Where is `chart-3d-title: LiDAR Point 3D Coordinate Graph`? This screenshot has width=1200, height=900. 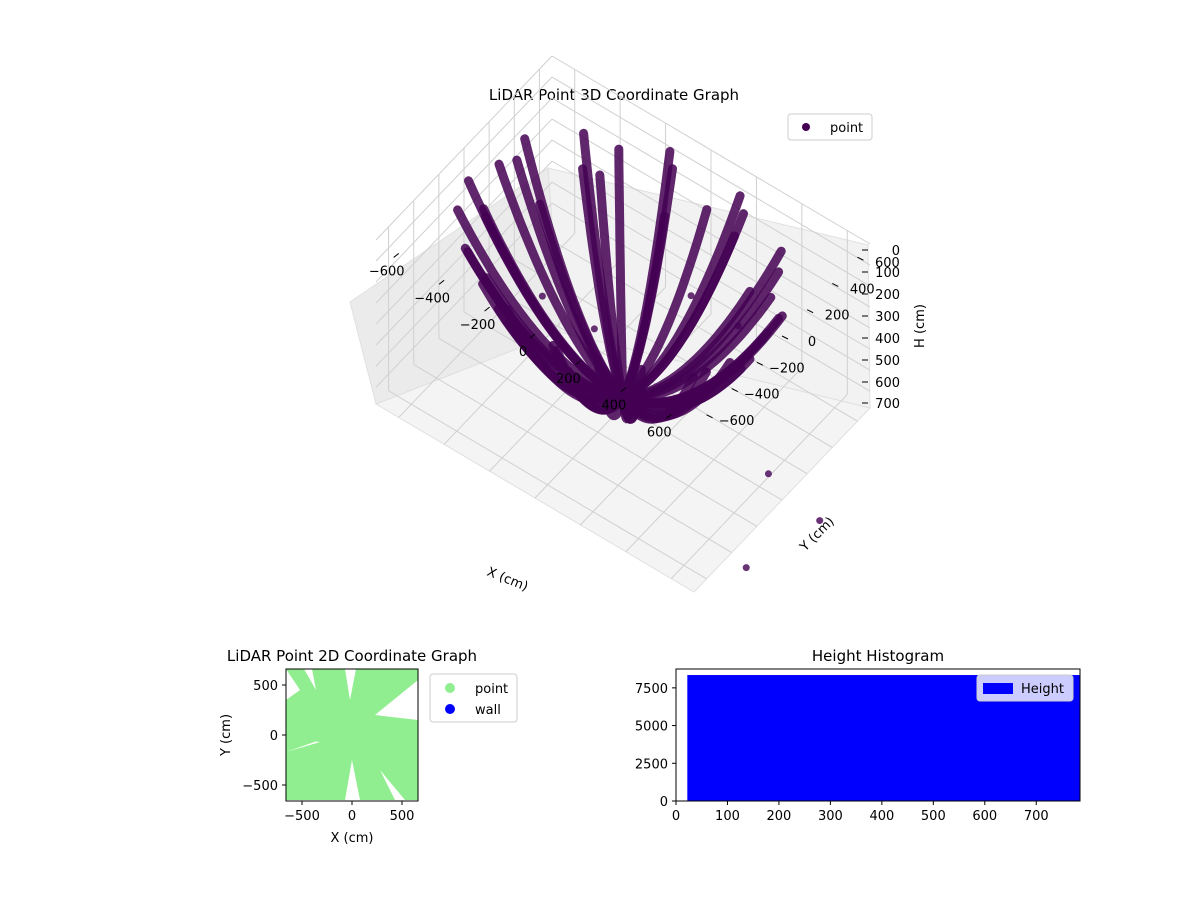 chart-3d-title: LiDAR Point 3D Coordinate Graph is located at coordinates (614, 95).